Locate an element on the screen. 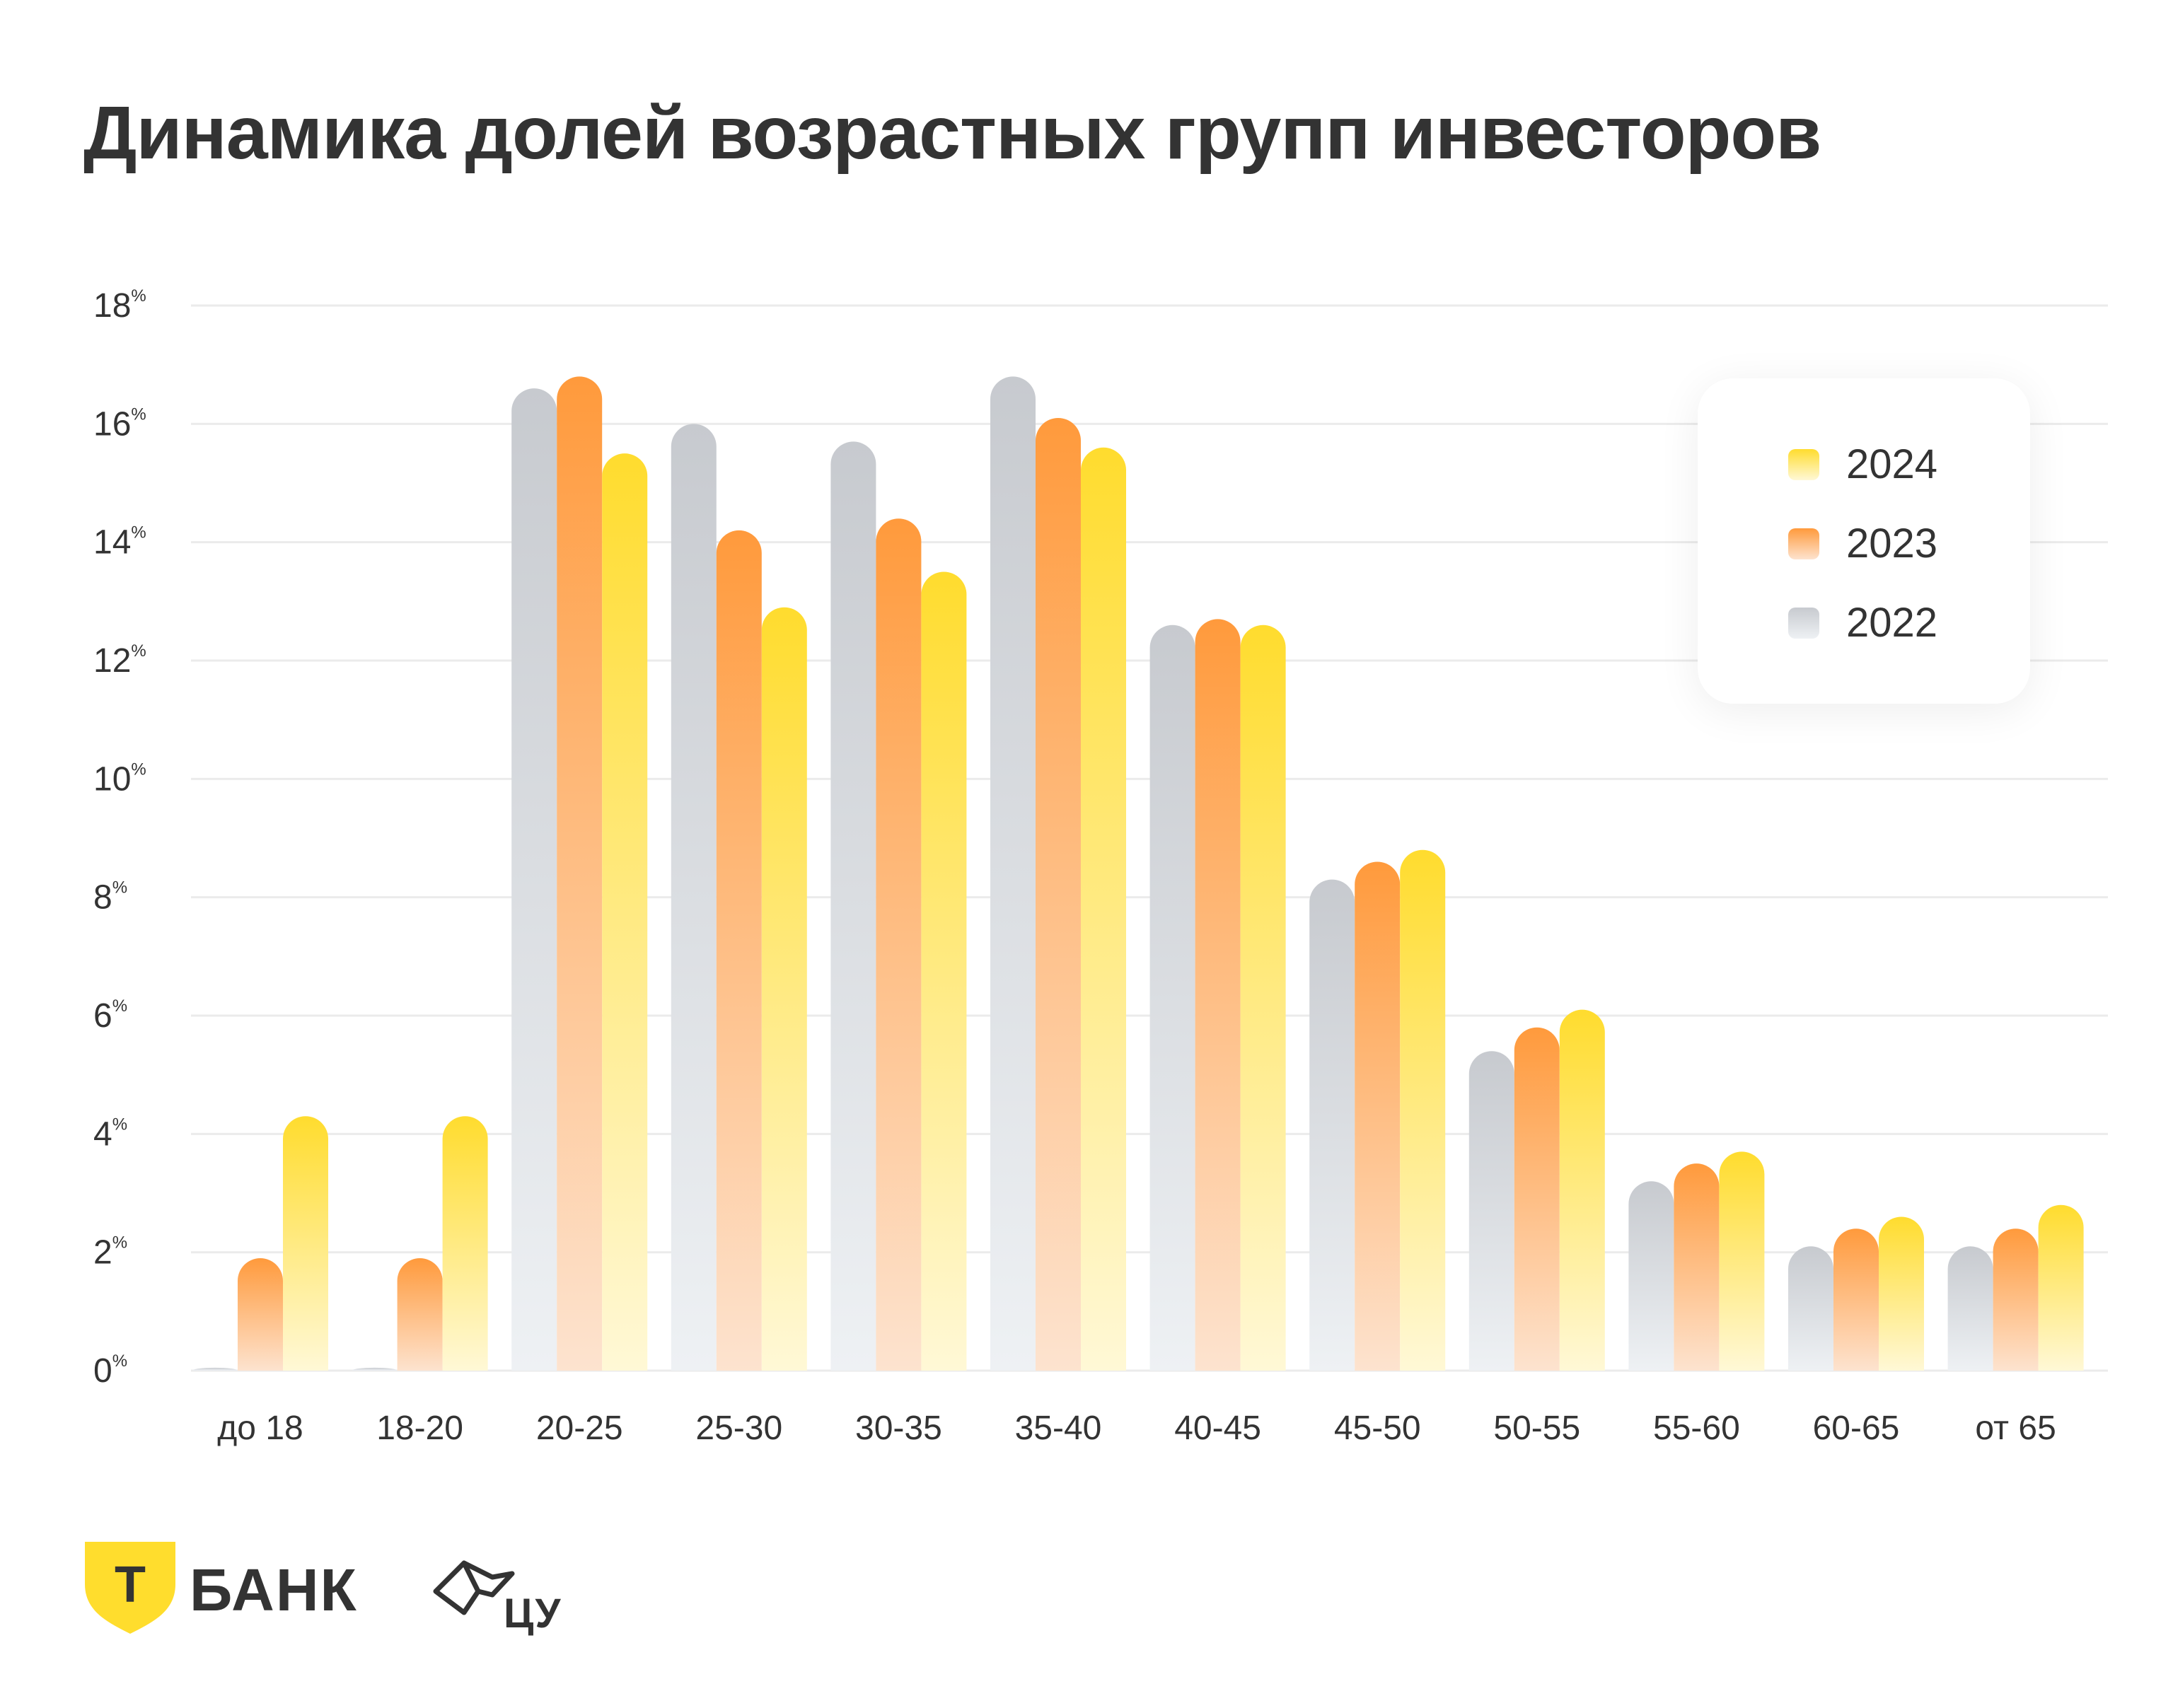 This screenshot has width=2173, height=1708. tbank-logo-icon: Т is located at coordinates (130, 1588).